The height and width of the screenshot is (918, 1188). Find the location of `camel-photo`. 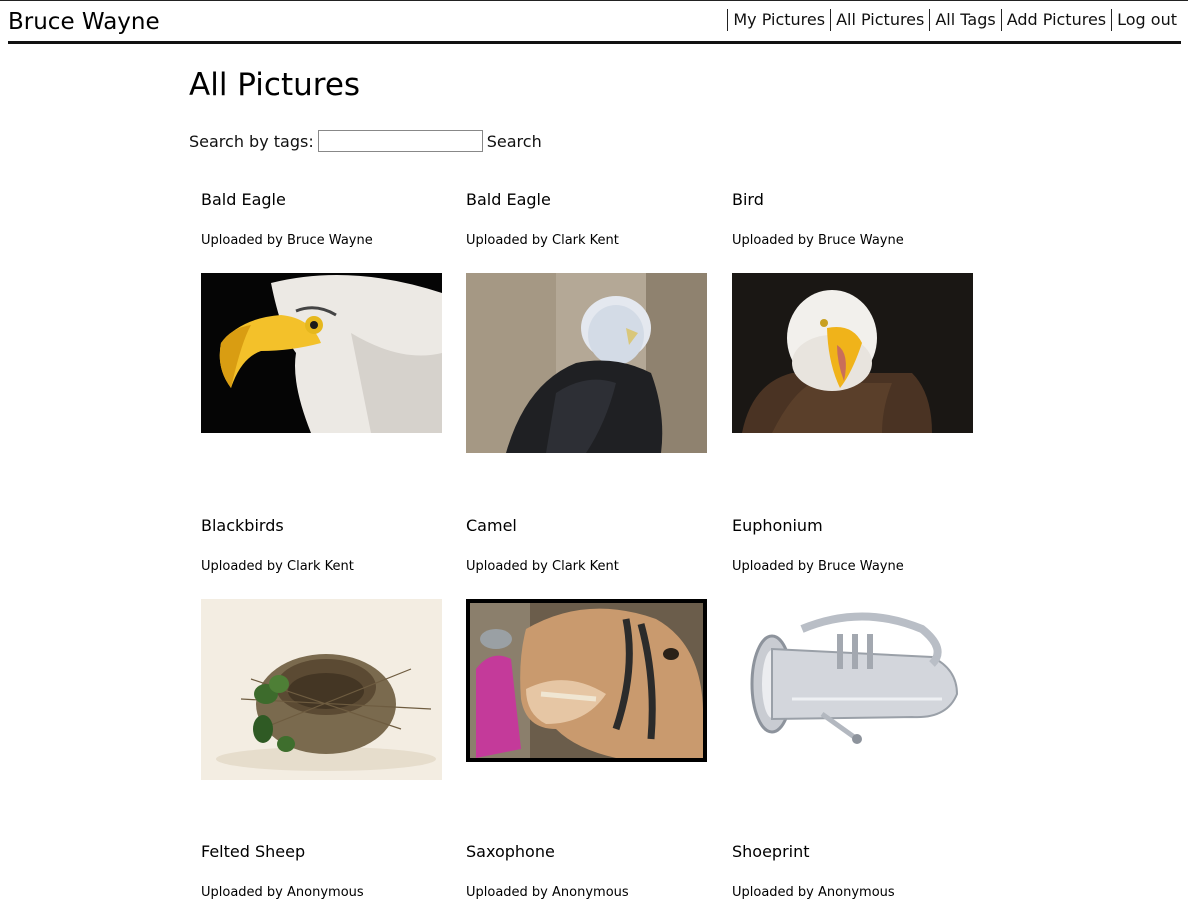

camel-photo is located at coordinates (586, 680).